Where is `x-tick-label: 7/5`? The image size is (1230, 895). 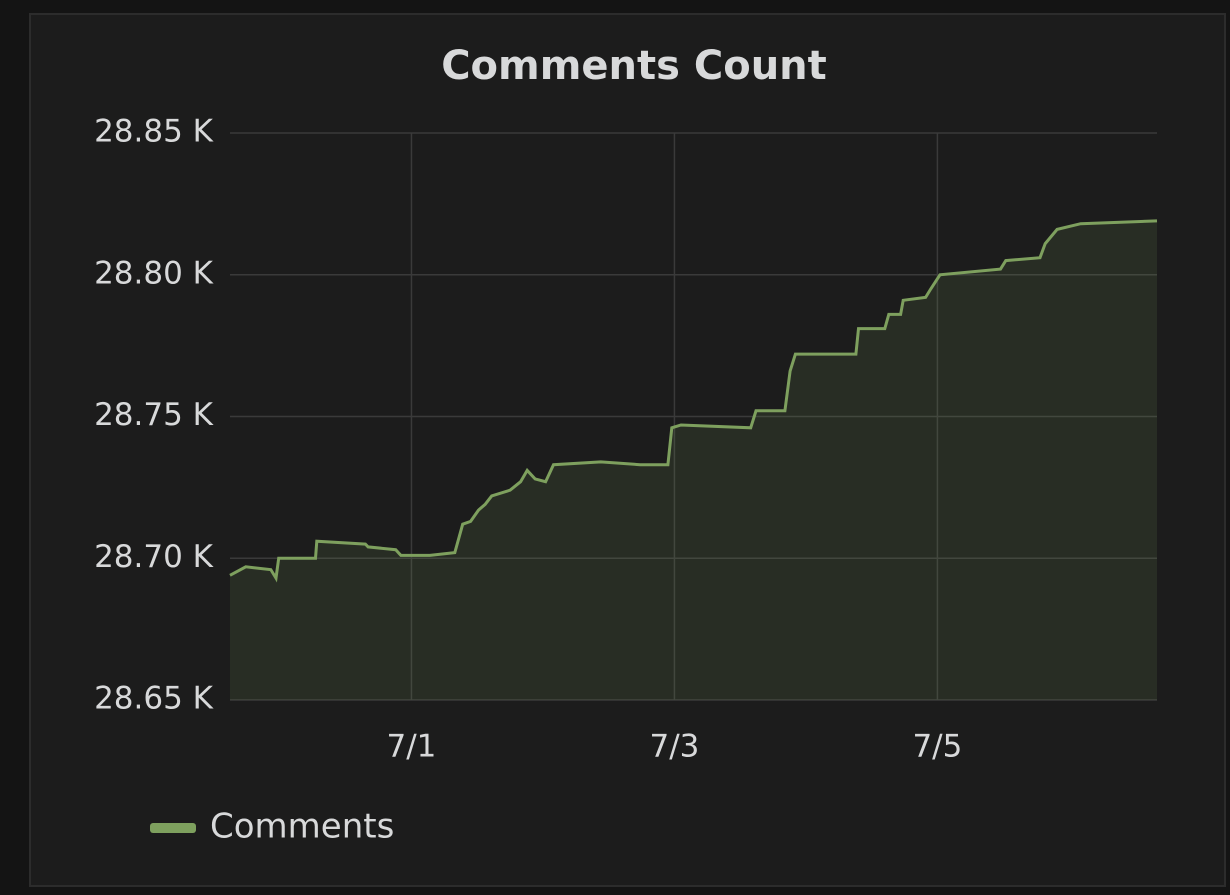
x-tick-label: 7/5 is located at coordinates (937, 747).